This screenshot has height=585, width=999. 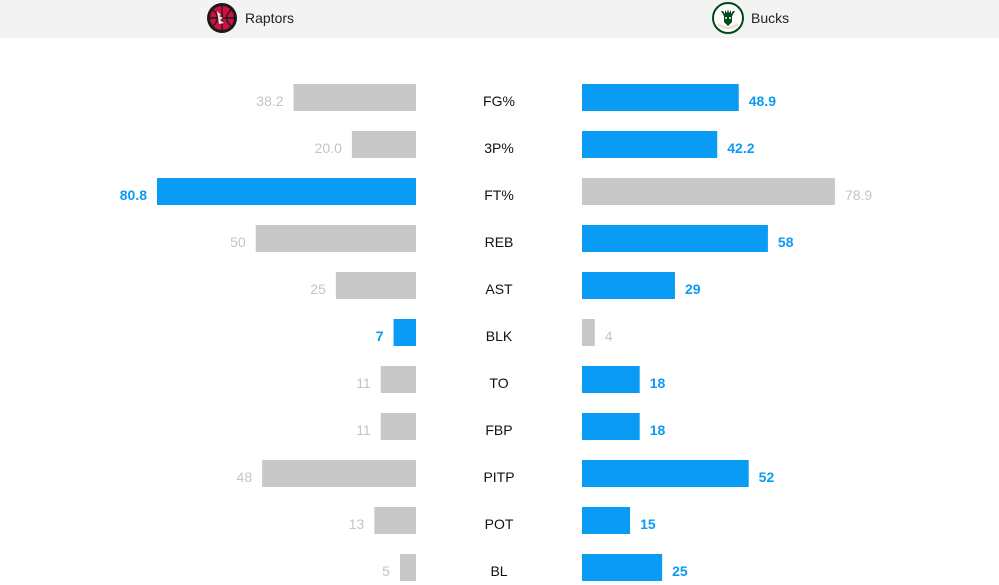 I want to click on value-label-right: 52, so click(x=767, y=477).